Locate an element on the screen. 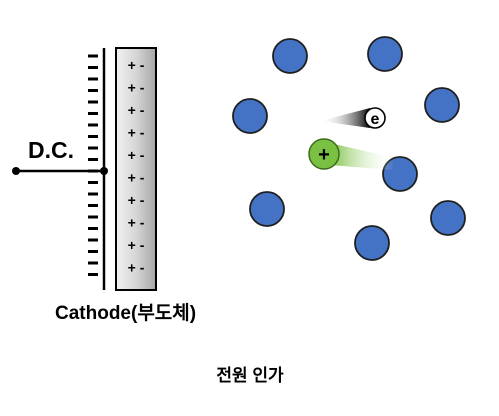 The width and height of the screenshot is (499, 416). electrode-negative-charges is located at coordinates (93, 165).